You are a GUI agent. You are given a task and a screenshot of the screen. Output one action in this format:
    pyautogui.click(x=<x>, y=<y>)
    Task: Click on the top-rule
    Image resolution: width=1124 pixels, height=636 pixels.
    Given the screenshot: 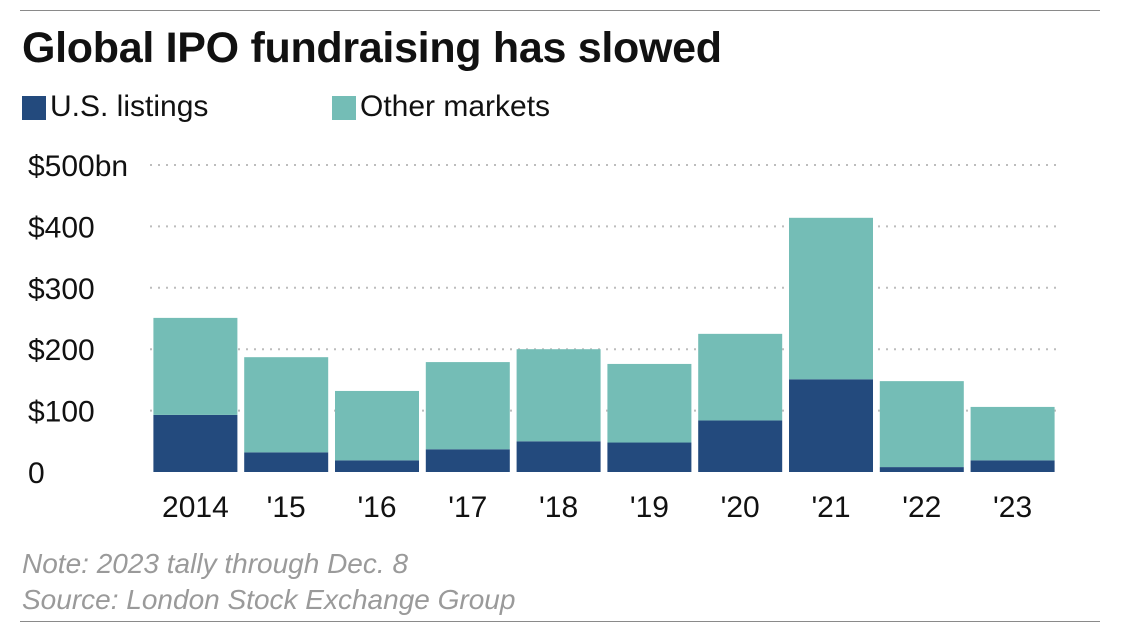 What is the action you would take?
    pyautogui.click(x=560, y=10)
    